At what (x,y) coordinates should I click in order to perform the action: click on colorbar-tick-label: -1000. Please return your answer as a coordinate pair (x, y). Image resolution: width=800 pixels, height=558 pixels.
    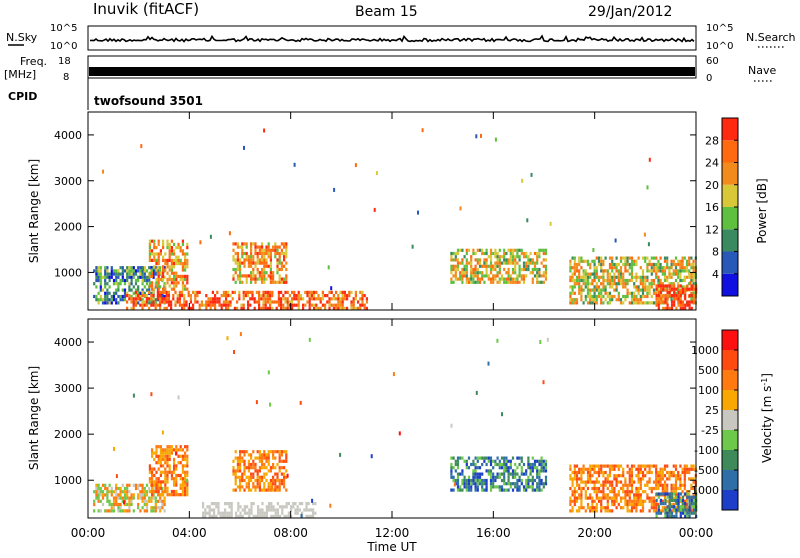
    Looking at the image, I should click on (703, 490).